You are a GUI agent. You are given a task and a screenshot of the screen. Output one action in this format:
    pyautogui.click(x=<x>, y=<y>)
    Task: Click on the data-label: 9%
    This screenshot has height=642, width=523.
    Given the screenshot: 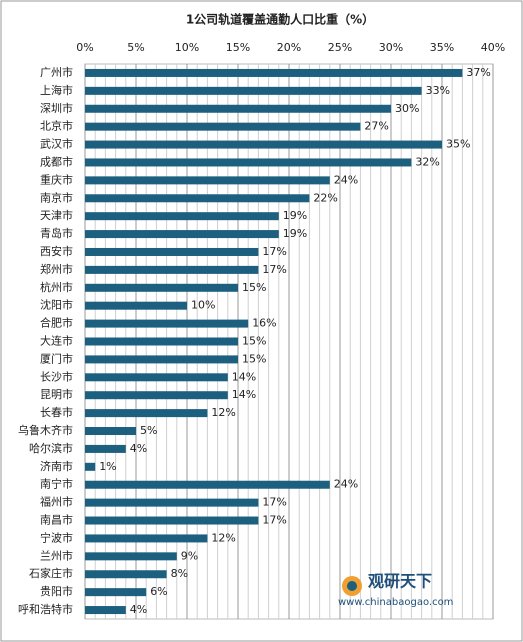 What is the action you would take?
    pyautogui.click(x=189, y=555)
    